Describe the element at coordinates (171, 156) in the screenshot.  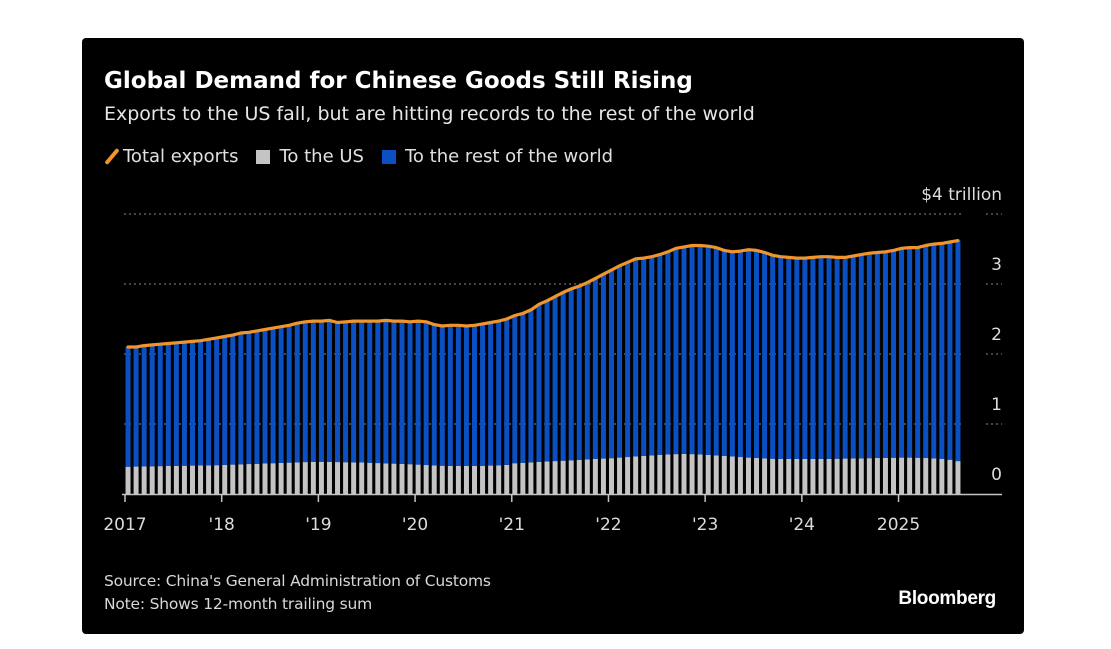
I see `legend-item-total: Total exports` at that location.